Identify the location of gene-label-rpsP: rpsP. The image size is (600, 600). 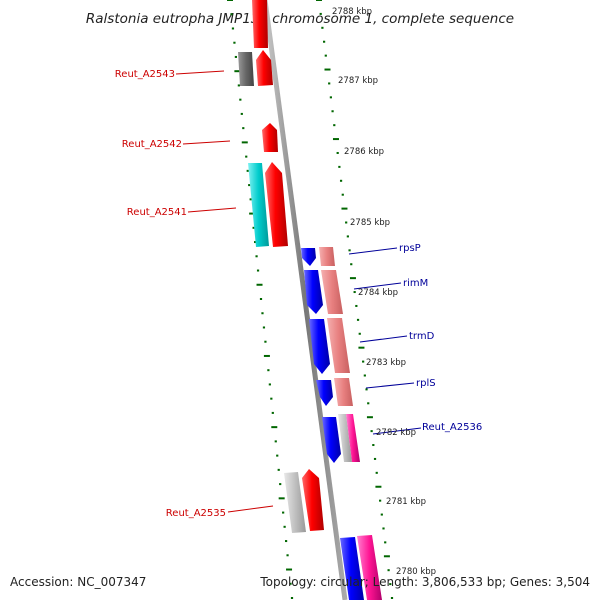
(410, 248).